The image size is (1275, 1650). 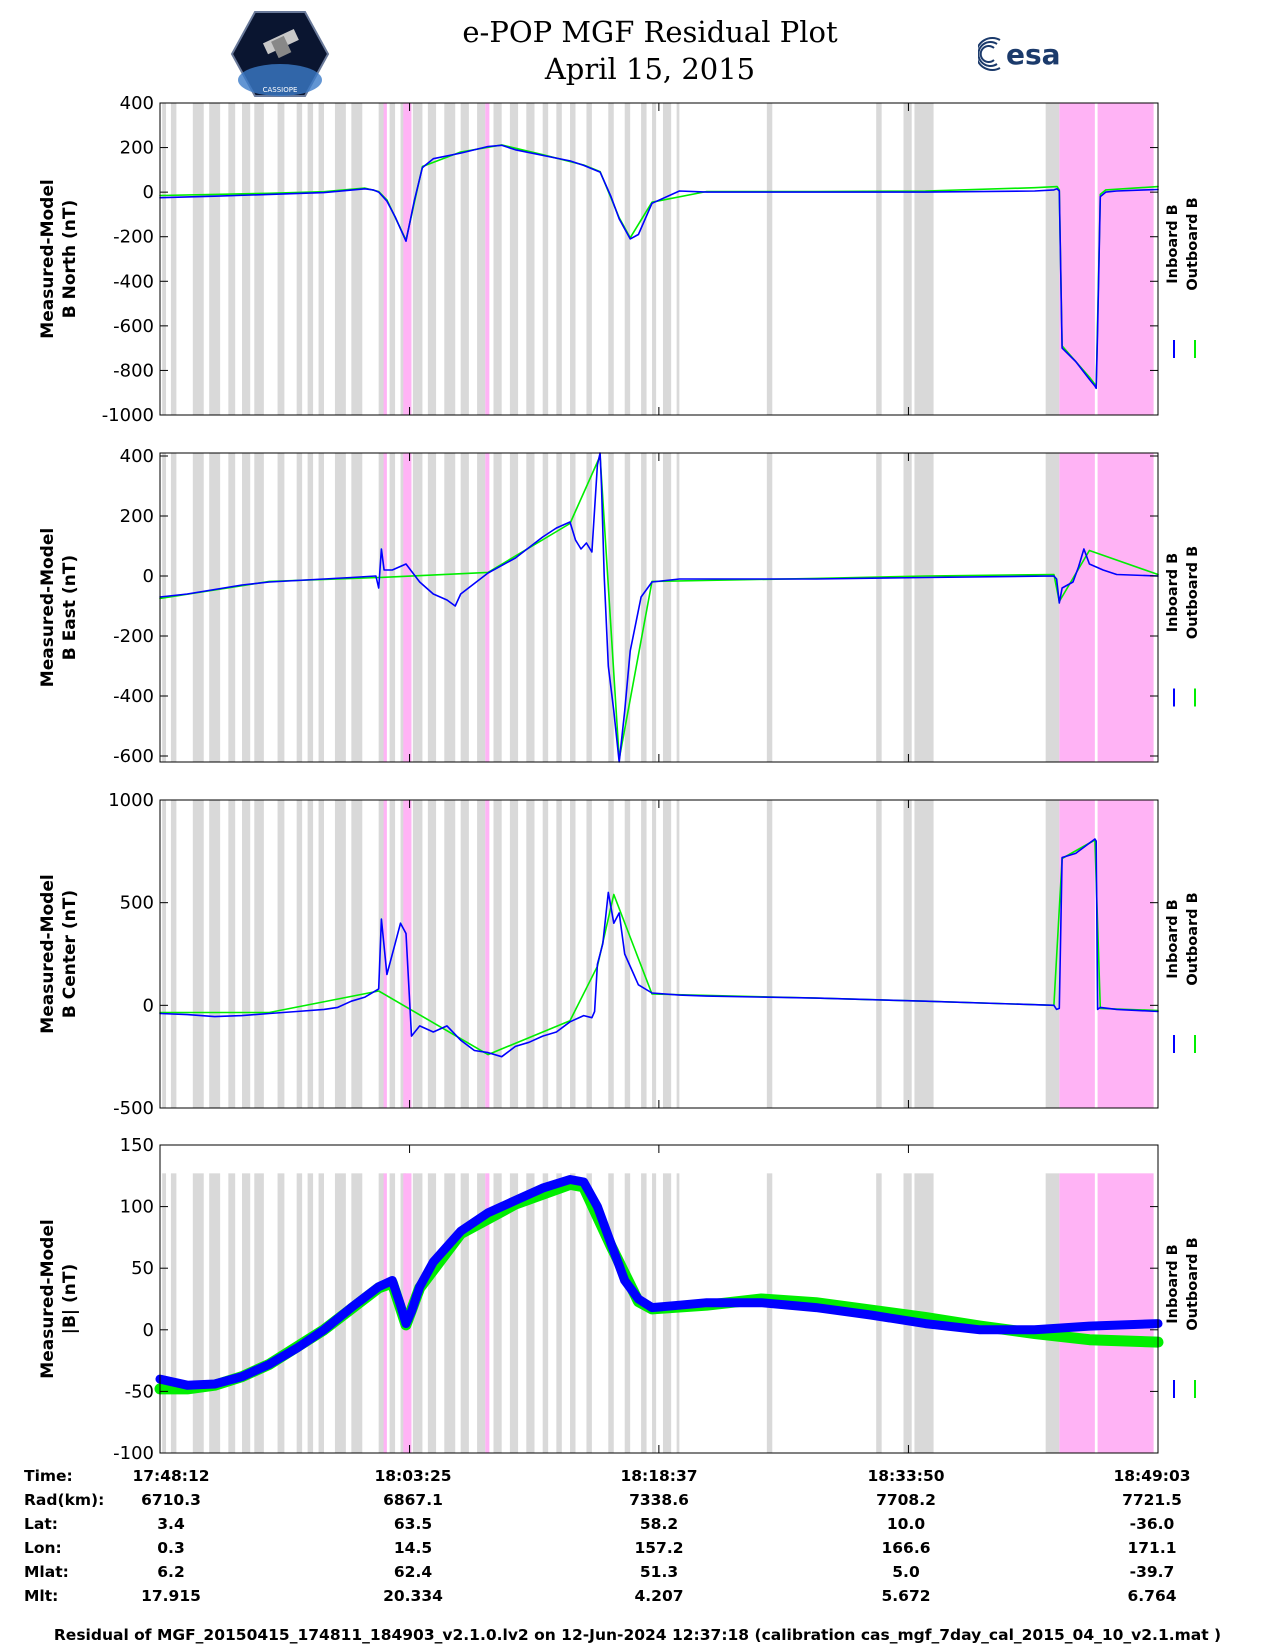 I want to click on ephem-value: 18:33:50, so click(x=906, y=1476).